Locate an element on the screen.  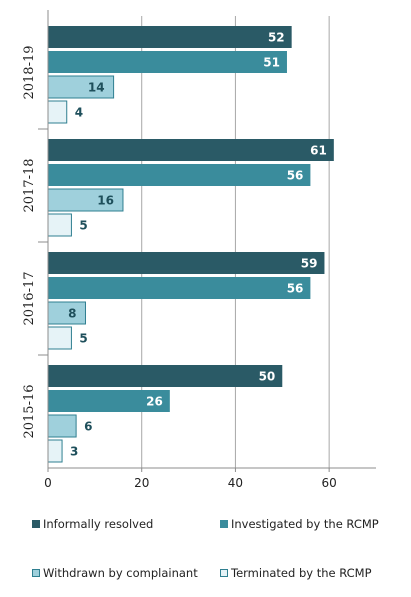
data-label-2017-18-0: 61 is located at coordinates (318, 151).